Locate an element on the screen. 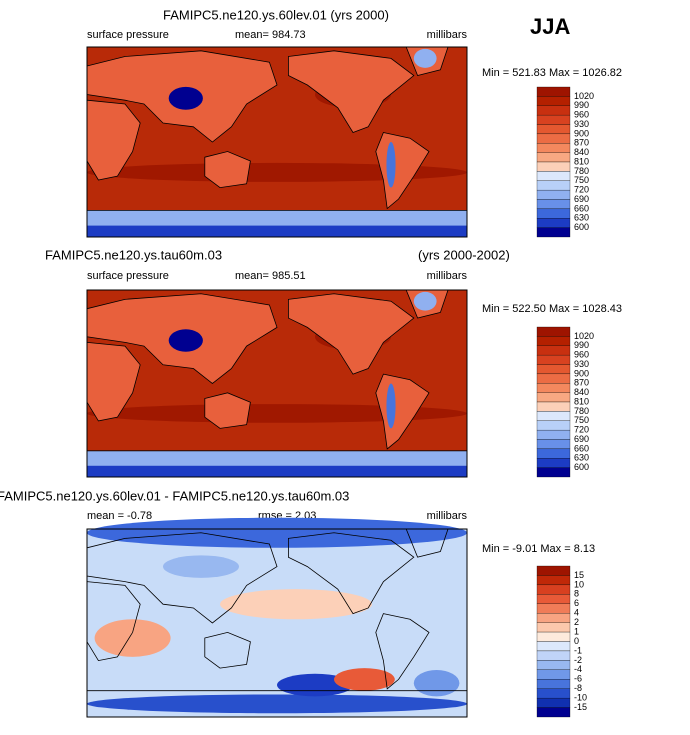 This screenshot has width=690, height=735. season-label: JJA is located at coordinates (550, 26).